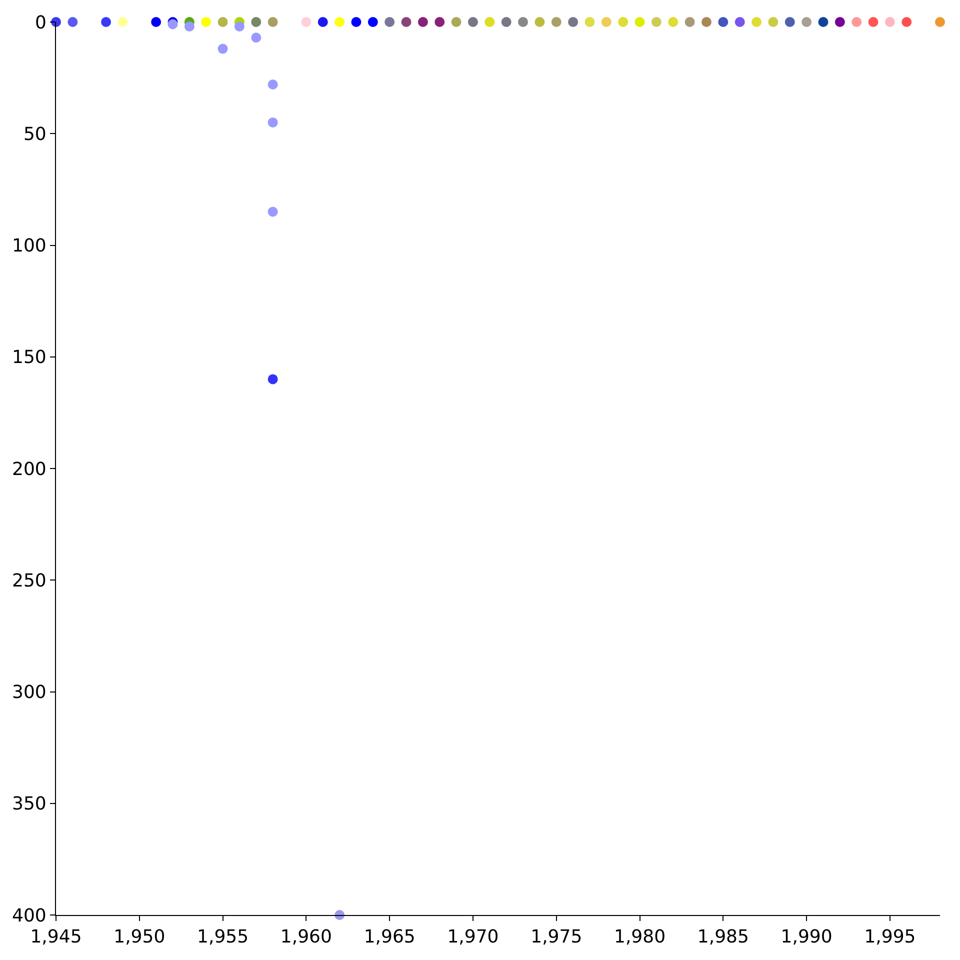 Image resolution: width=960 pixels, height=960 pixels. Describe the element at coordinates (29, 469) in the screenshot. I see `y-tick-label: 200` at that location.